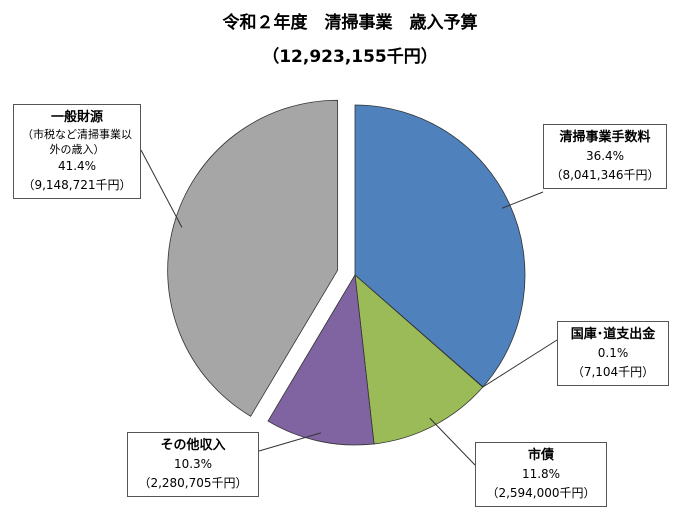 Image resolution: width=700 pixels, height=527 pixels. I want to click on leader-line-general-funds, so click(161, 188).